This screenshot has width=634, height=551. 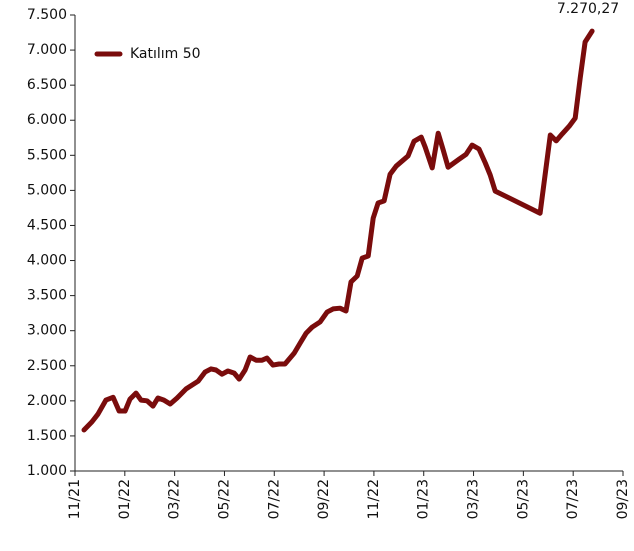 What do you see at coordinates (175, 499) in the screenshot?
I see `x-tick-label: 03/22` at bounding box center [175, 499].